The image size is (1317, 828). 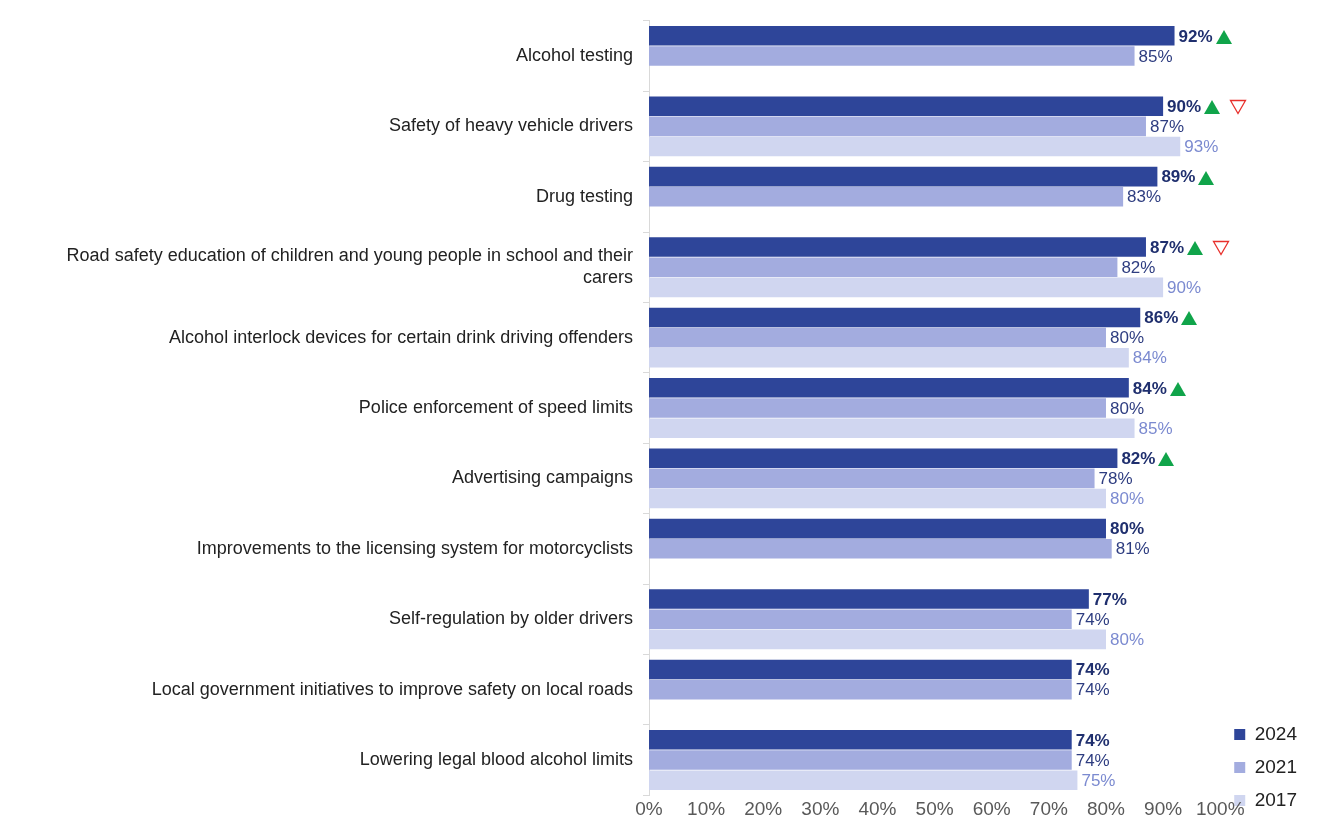 I want to click on y-tick-label: Road safety education of children and young people in school and their carers, so click(x=349, y=266).